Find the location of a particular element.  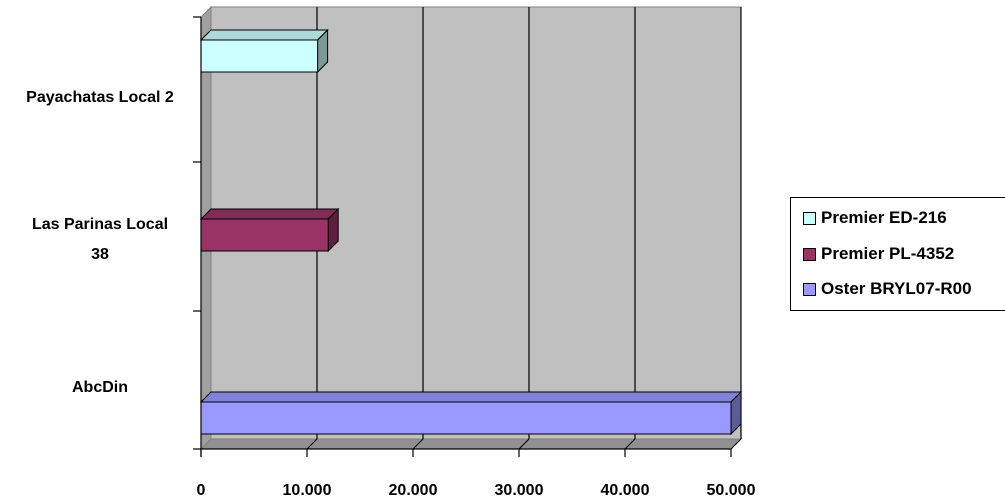

legend-item-premier-pl-4352: Premier PL-4352 is located at coordinates (878, 254).